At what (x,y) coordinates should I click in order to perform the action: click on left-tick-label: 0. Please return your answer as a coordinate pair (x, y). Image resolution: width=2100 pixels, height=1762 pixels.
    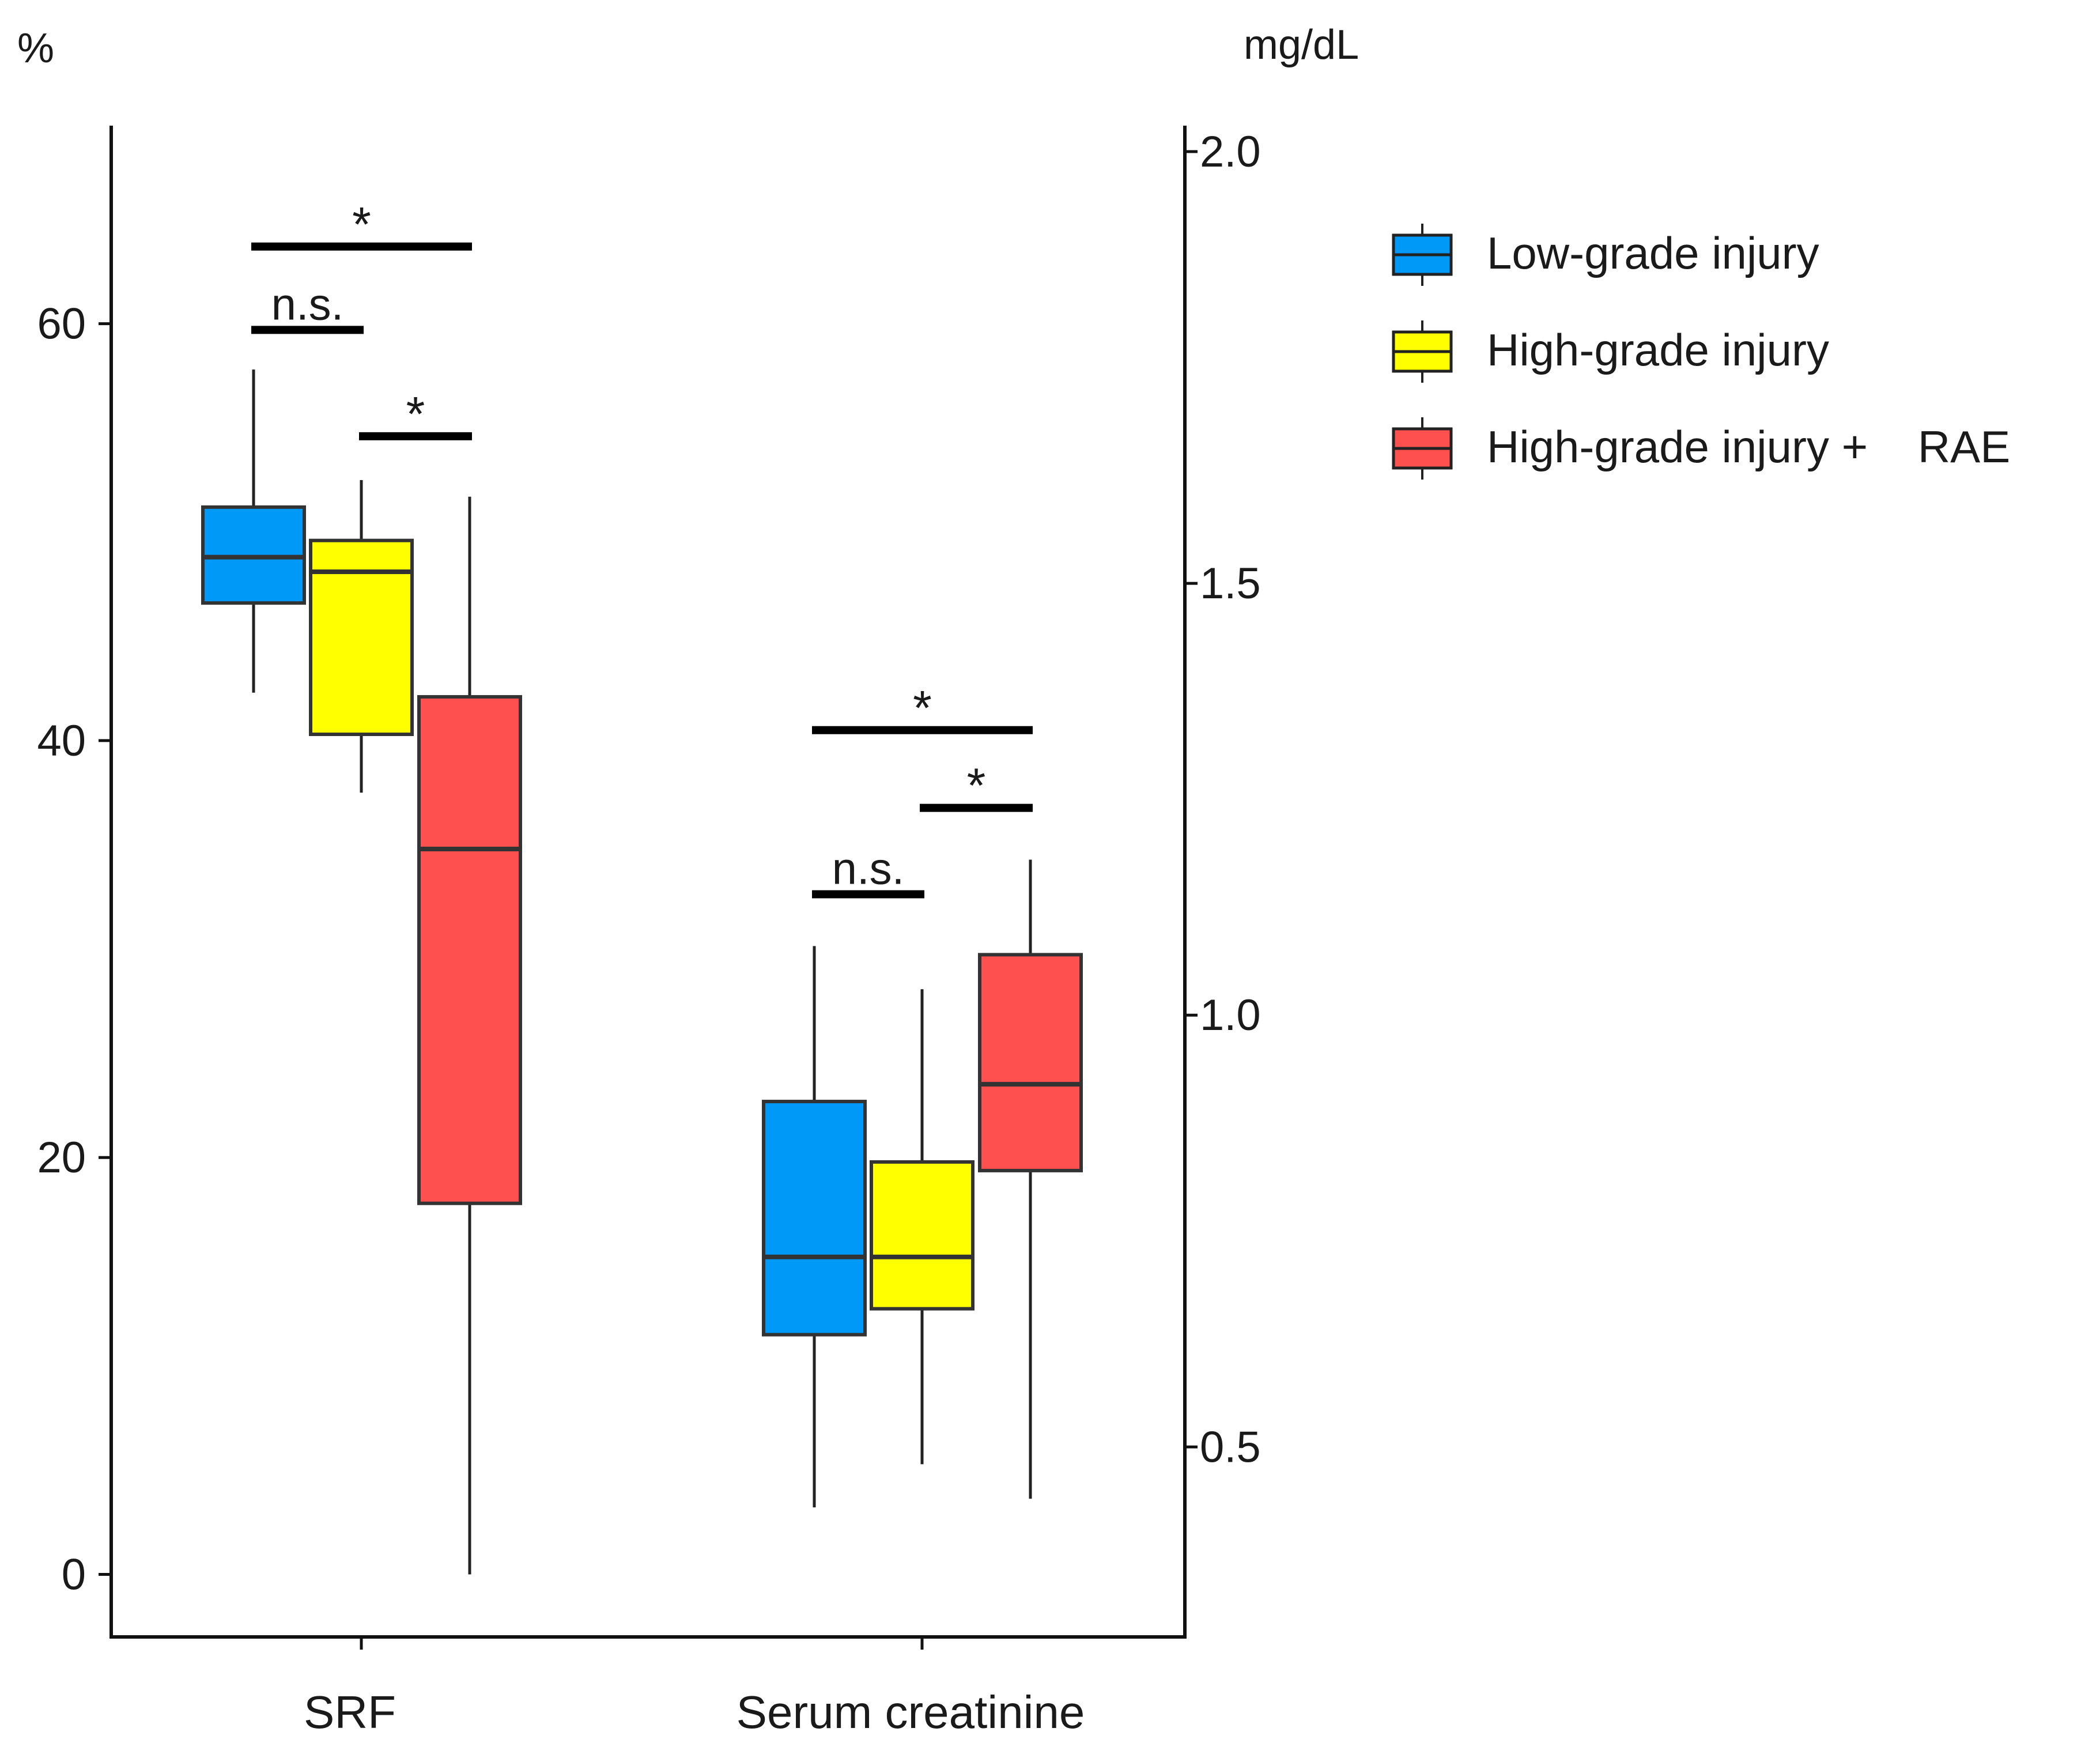
    Looking at the image, I should click on (74, 1574).